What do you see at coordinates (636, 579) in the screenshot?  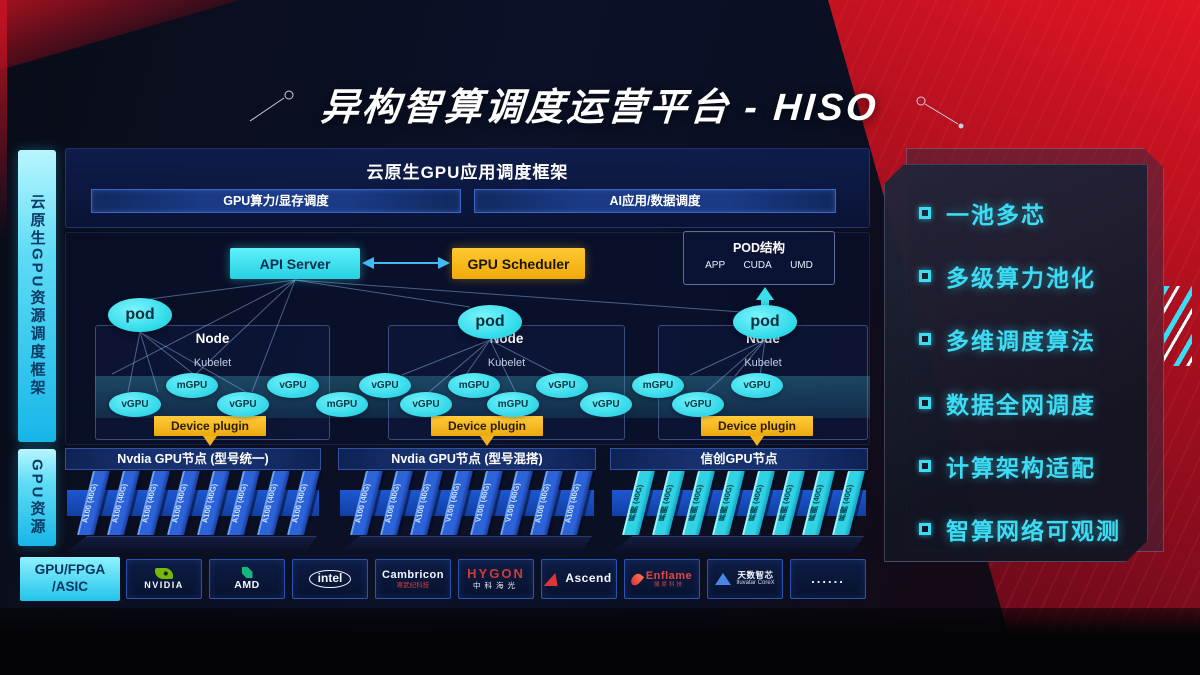 I see `enflame-logo-icon` at bounding box center [636, 579].